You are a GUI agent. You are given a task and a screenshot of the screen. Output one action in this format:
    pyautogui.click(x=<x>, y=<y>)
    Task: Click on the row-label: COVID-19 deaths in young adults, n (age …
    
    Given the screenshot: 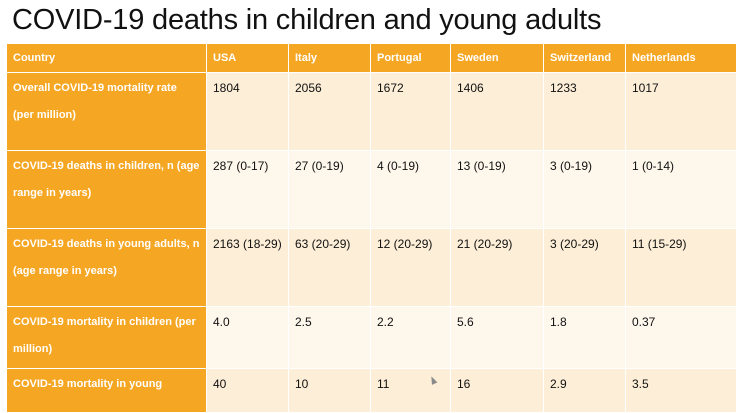 What is the action you would take?
    pyautogui.click(x=106, y=267)
    